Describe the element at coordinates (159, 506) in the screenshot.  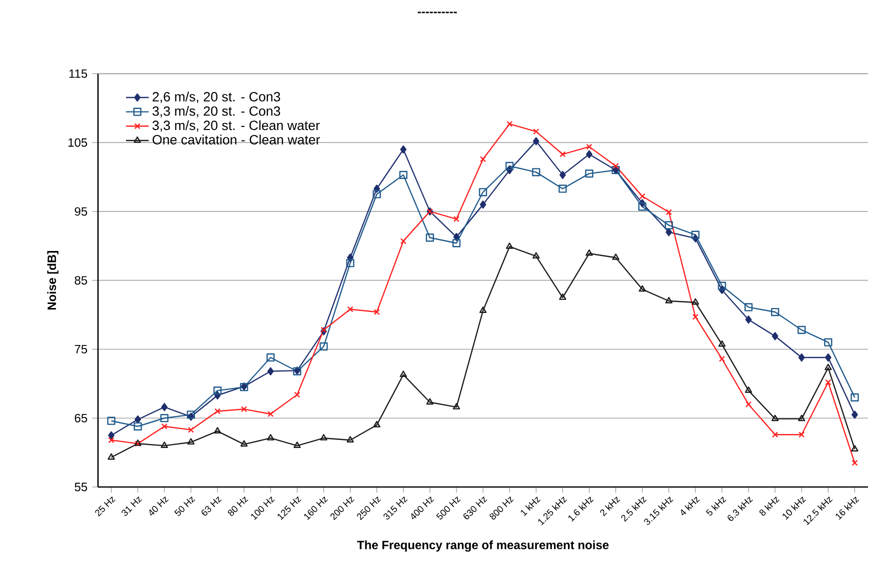
I see `x-tick-label: 40 Hz` at that location.